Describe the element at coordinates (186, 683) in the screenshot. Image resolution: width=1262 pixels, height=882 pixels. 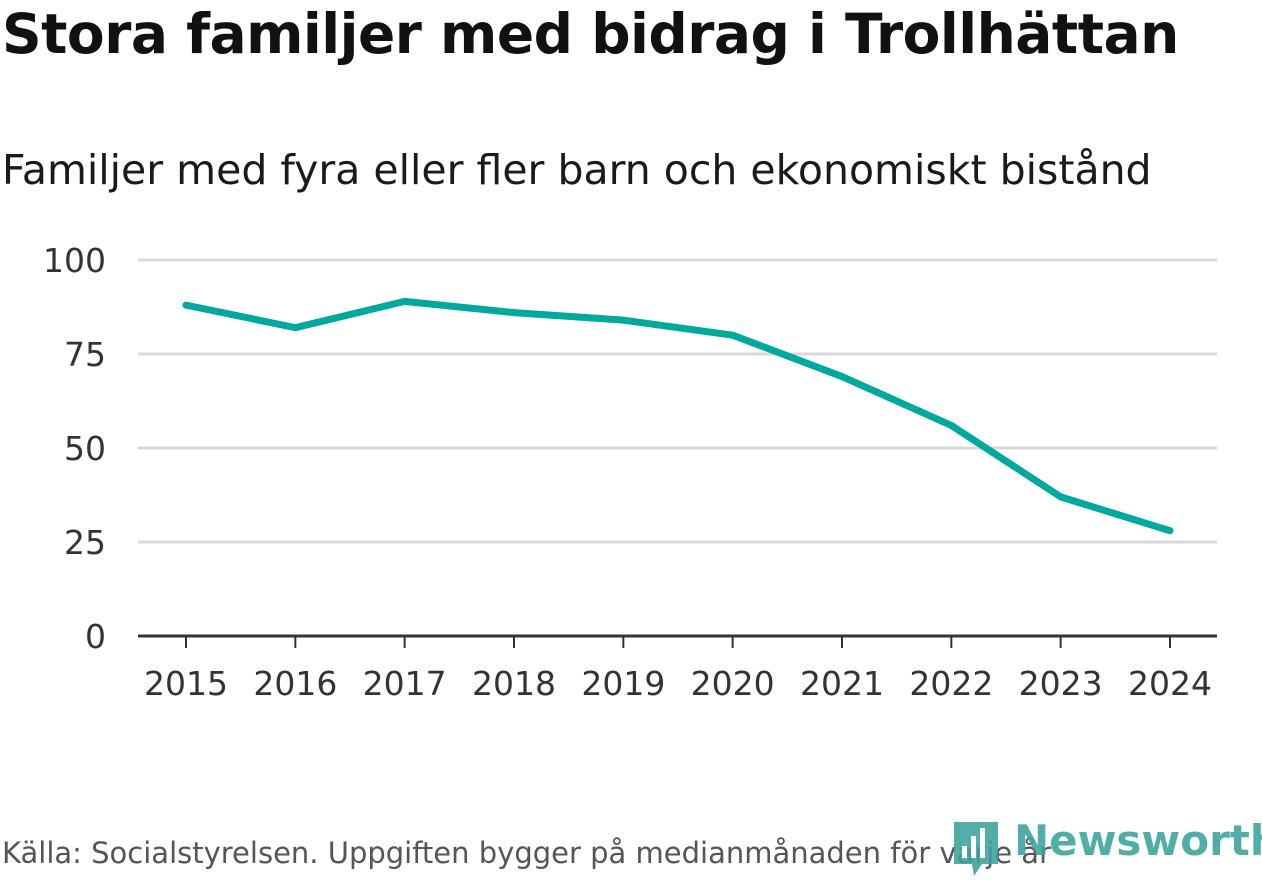
I see `x-tick-label-2015: 2015` at that location.